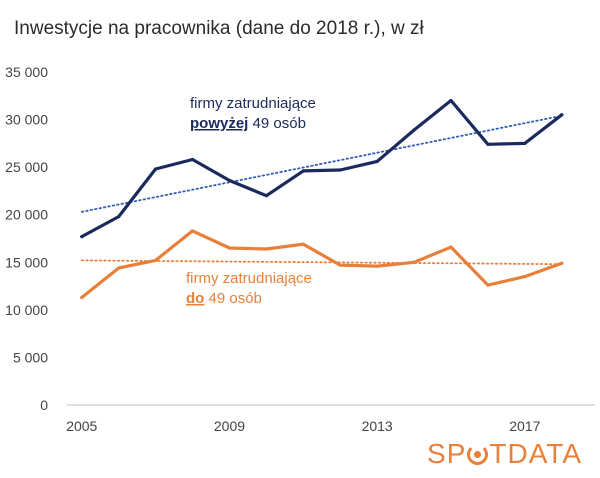 This screenshot has height=478, width=600. I want to click on logo-o-icon, so click(478, 454).